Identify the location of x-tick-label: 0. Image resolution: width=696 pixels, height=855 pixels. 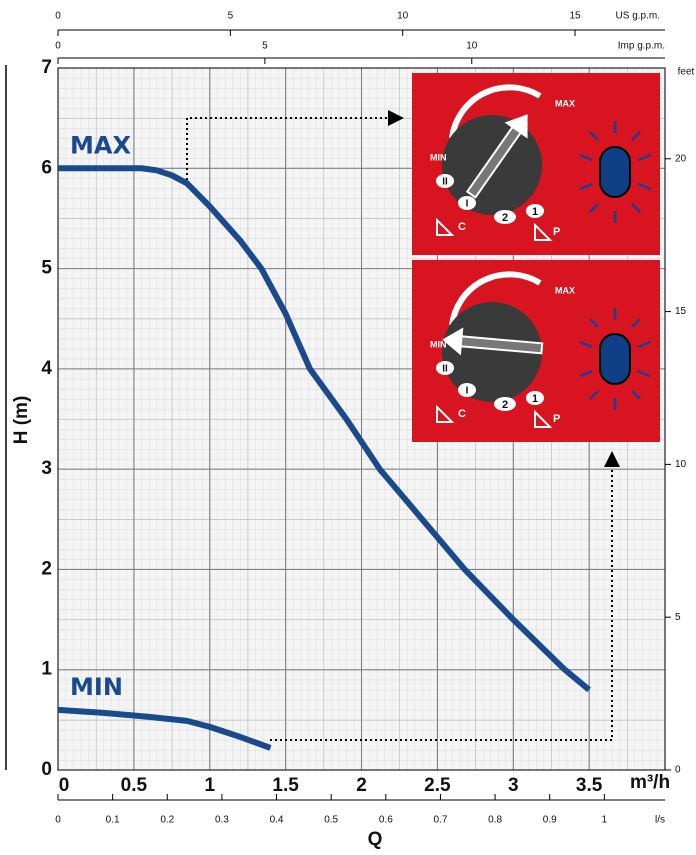
(64, 785).